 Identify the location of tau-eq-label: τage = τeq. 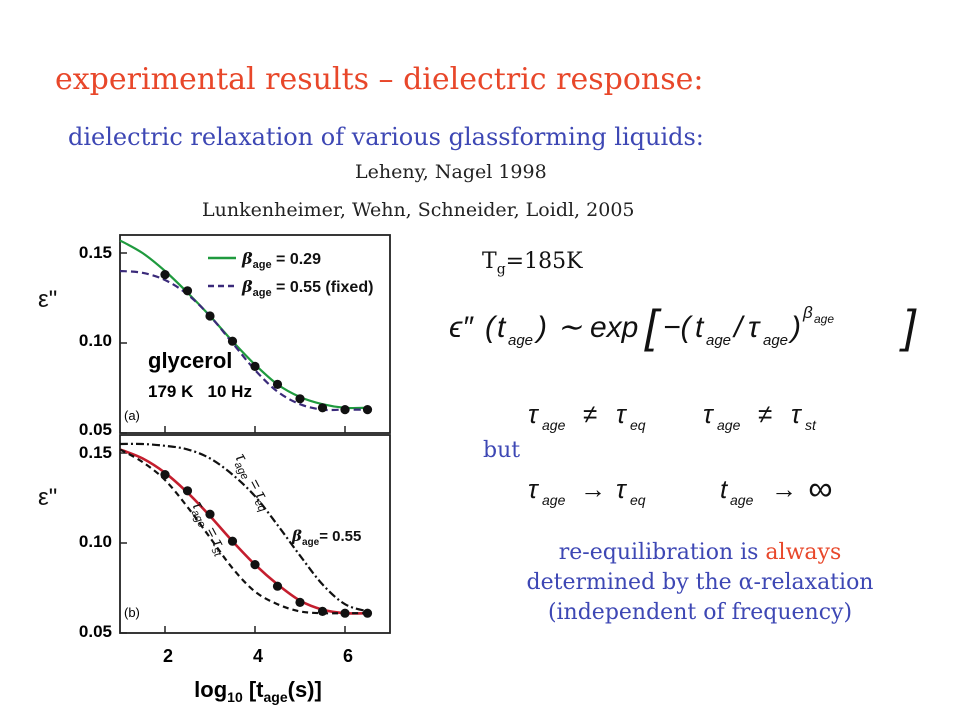
(252, 483).